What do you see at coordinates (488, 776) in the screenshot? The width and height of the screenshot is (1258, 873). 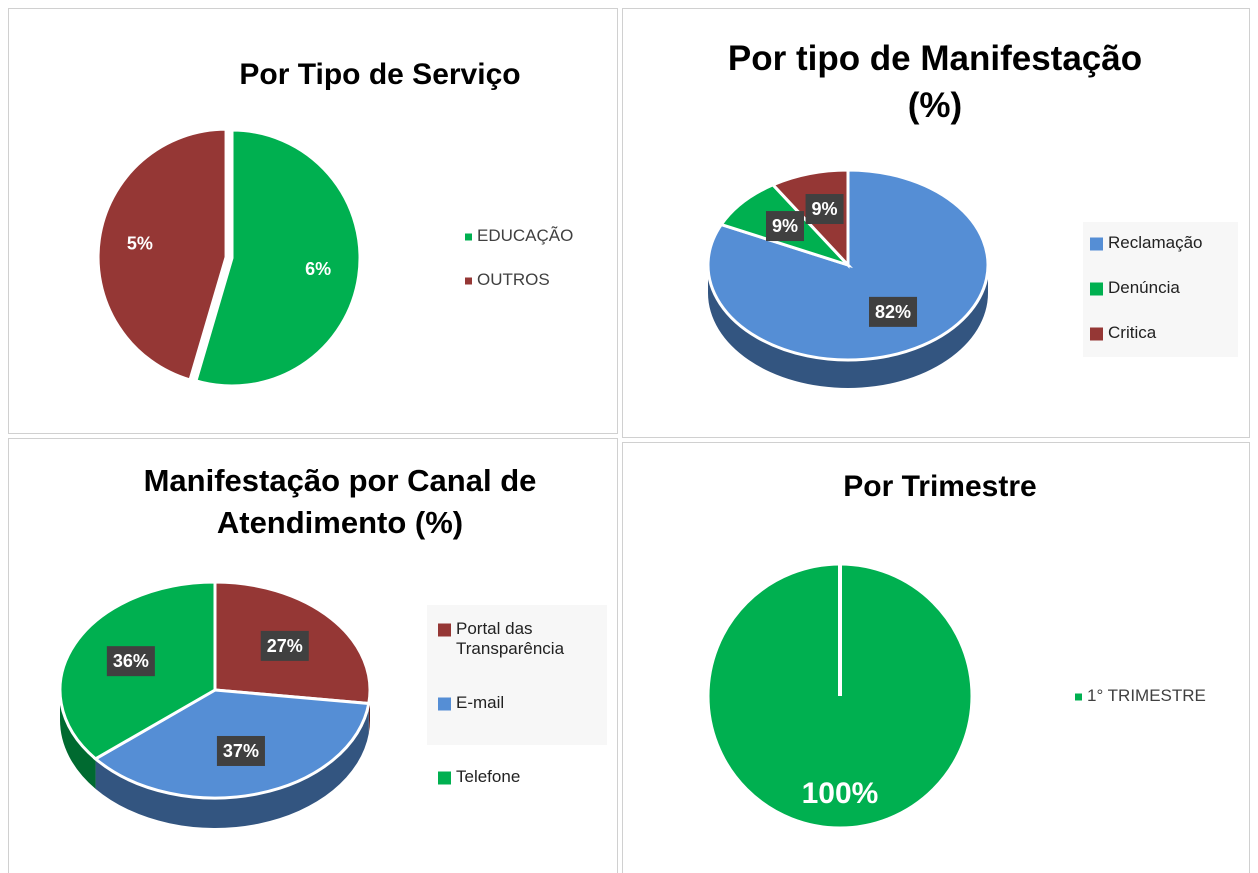 I see `legend-label: Telefone` at bounding box center [488, 776].